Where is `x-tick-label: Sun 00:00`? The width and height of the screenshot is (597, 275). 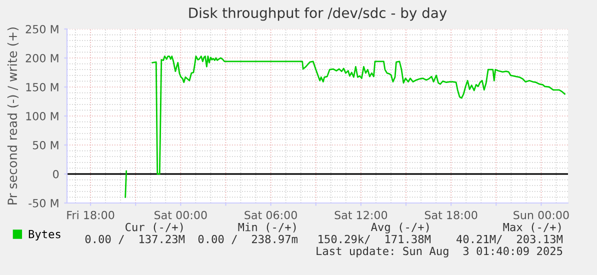
x-tick-label: Sun 00:00 is located at coordinates (541, 215).